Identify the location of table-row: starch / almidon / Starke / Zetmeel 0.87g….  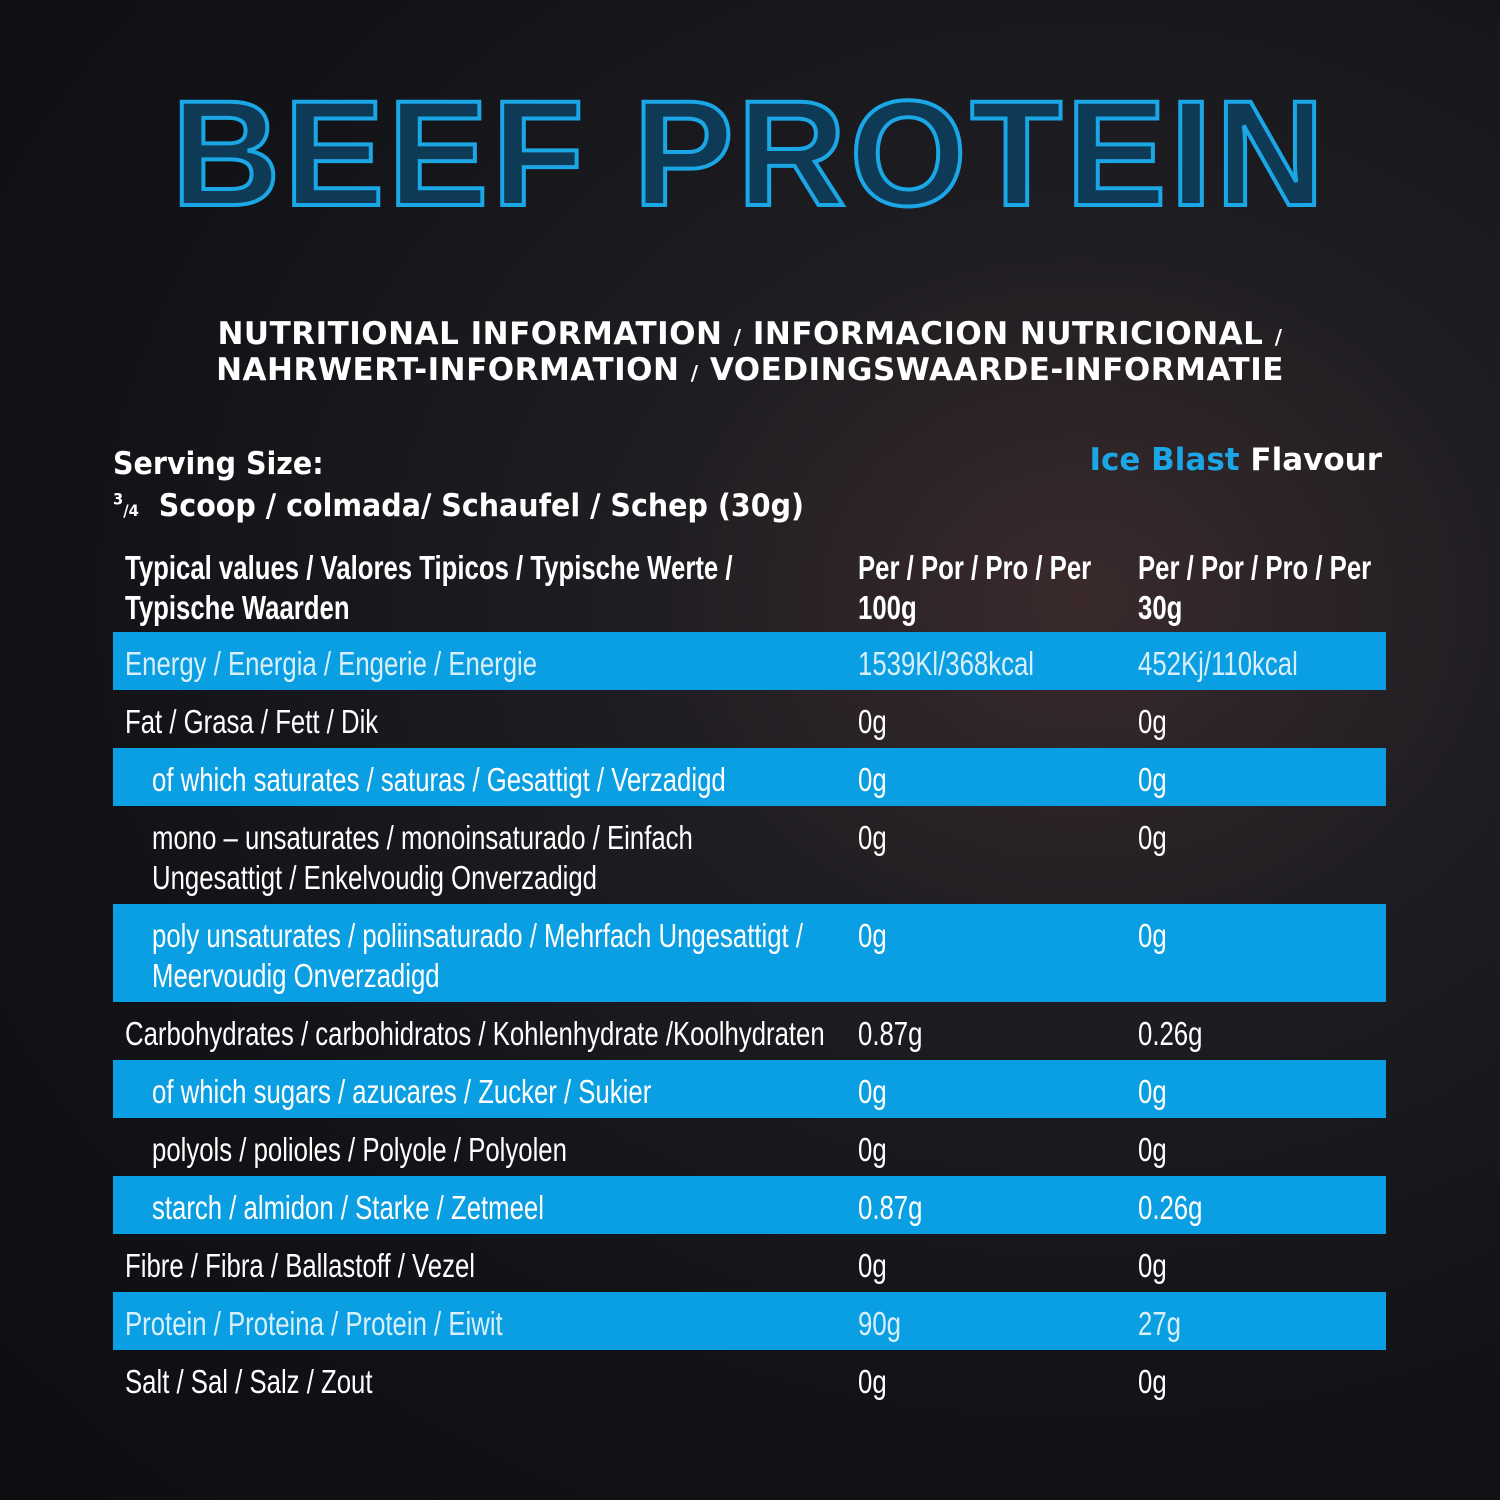
(749, 1205).